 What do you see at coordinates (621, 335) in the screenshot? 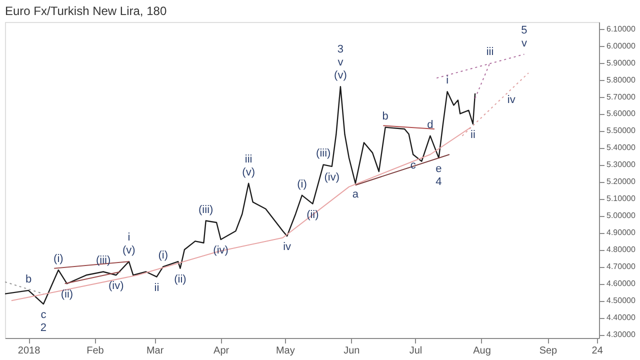
I see `y-tick-label: 4.30000` at bounding box center [621, 335].